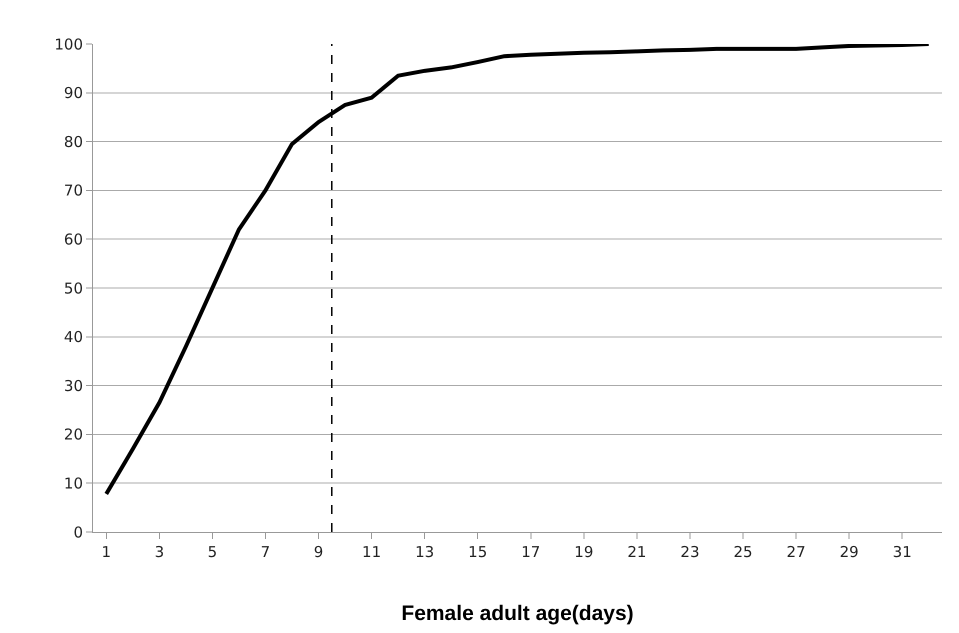  I want to click on x-tick-label: 21, so click(636, 552).